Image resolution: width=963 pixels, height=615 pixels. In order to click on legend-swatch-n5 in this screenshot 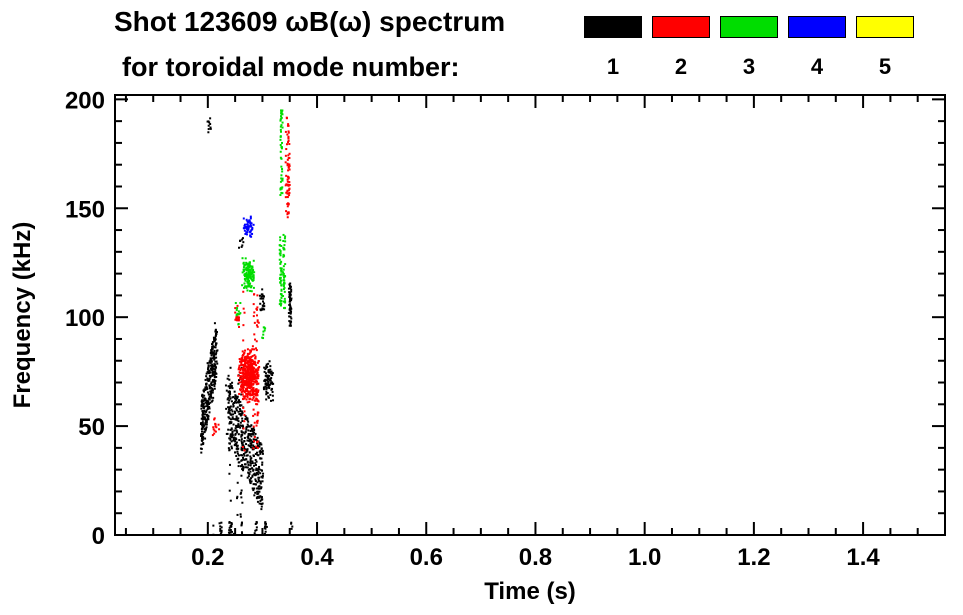, I will do `click(885, 27)`.